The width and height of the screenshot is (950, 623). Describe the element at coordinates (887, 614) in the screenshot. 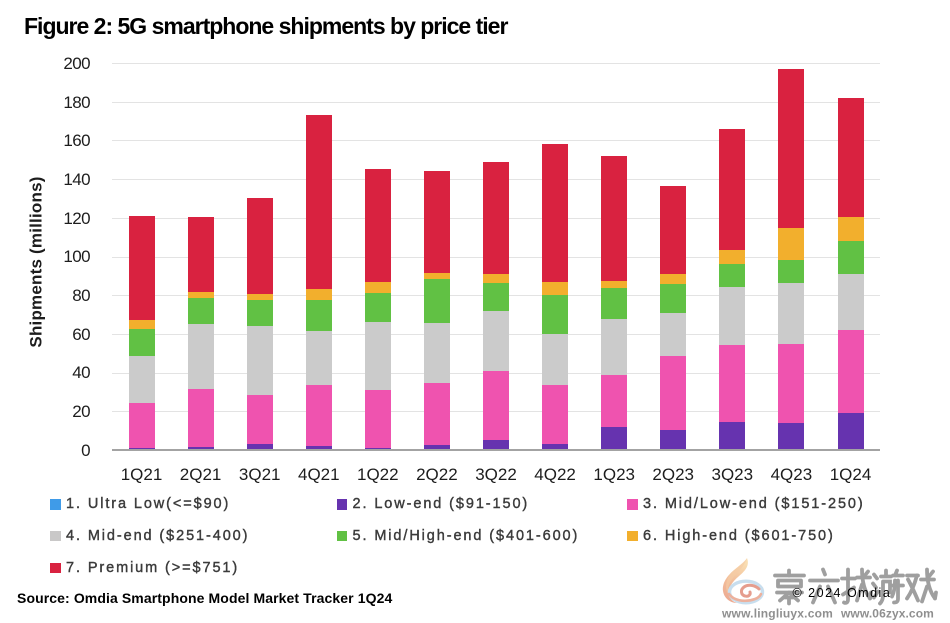

I see `svg-text: www.06zyx.com` at that location.